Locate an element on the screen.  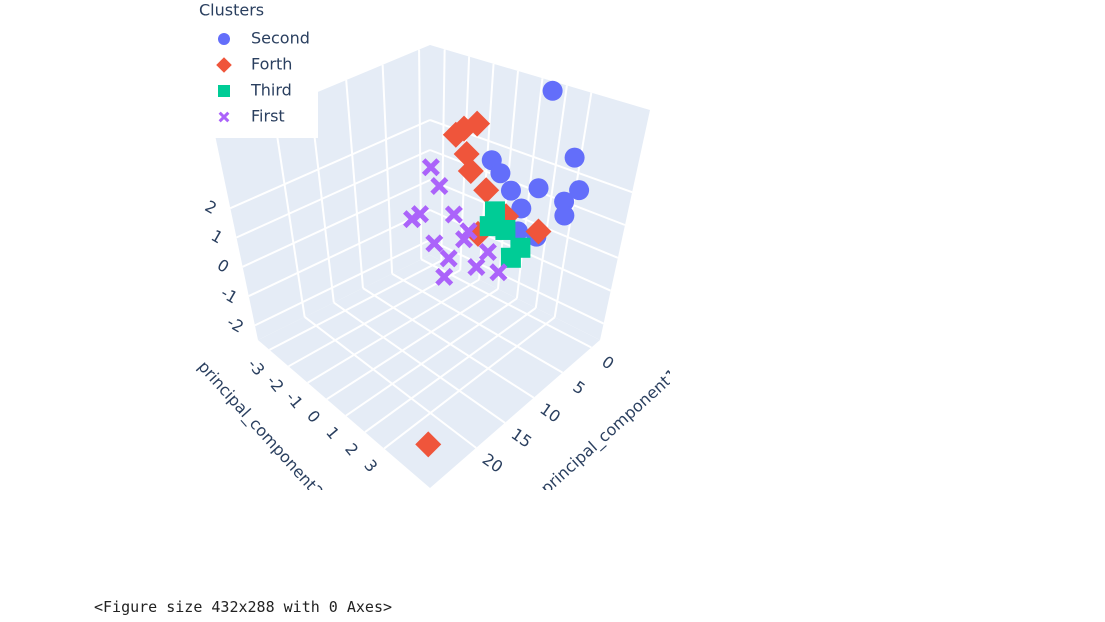
tick-label: 3 is located at coordinates (370, 466).